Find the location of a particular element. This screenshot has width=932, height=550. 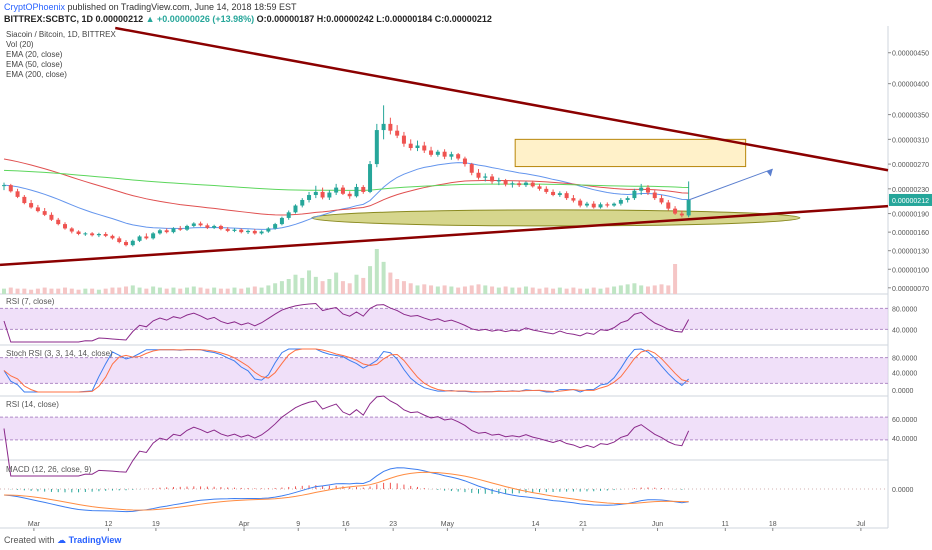

symbol-label: BITTREX:SCBTC, 1D is located at coordinates (49, 19).